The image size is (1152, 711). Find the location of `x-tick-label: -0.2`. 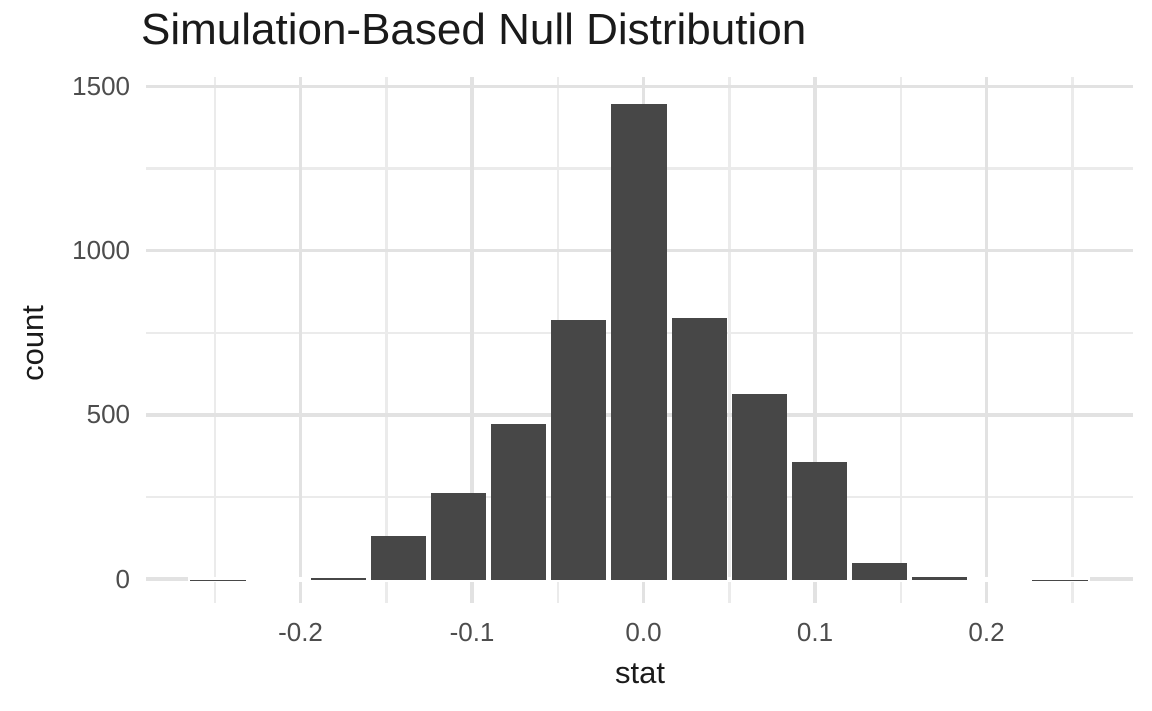

x-tick-label: -0.2 is located at coordinates (300, 632).